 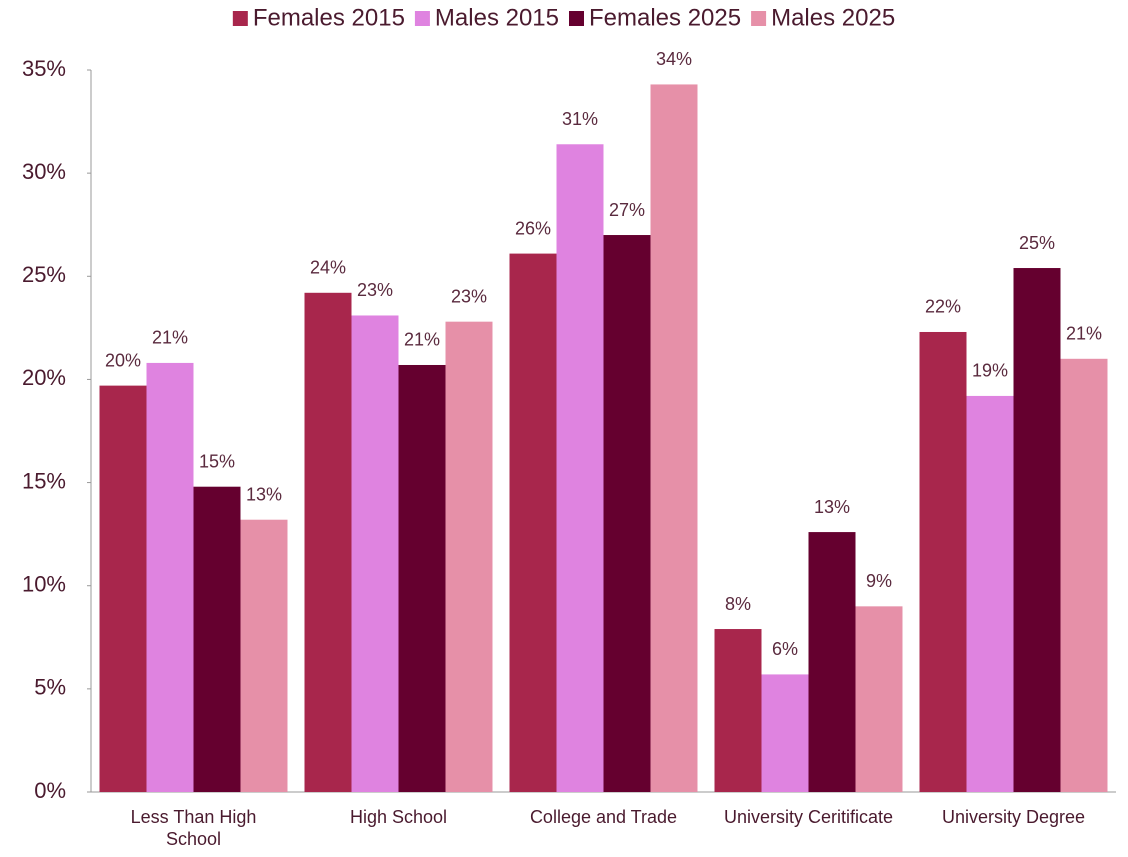 What do you see at coordinates (44, 480) in the screenshot?
I see `y-tick-label: 15%` at bounding box center [44, 480].